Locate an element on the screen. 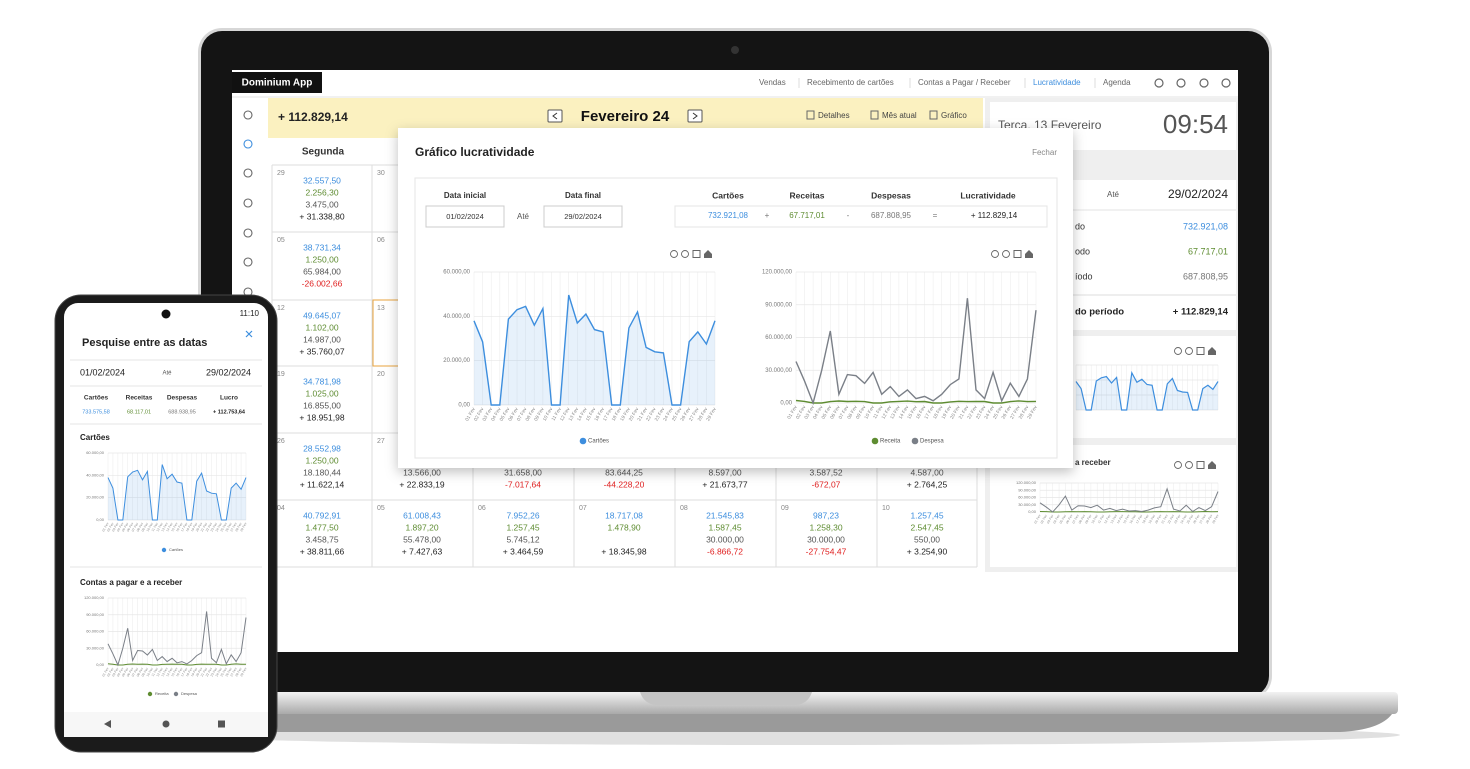 Image resolution: width=1470 pixels, height=769 pixels. cell-value: 5.745,12 is located at coordinates (522, 539).